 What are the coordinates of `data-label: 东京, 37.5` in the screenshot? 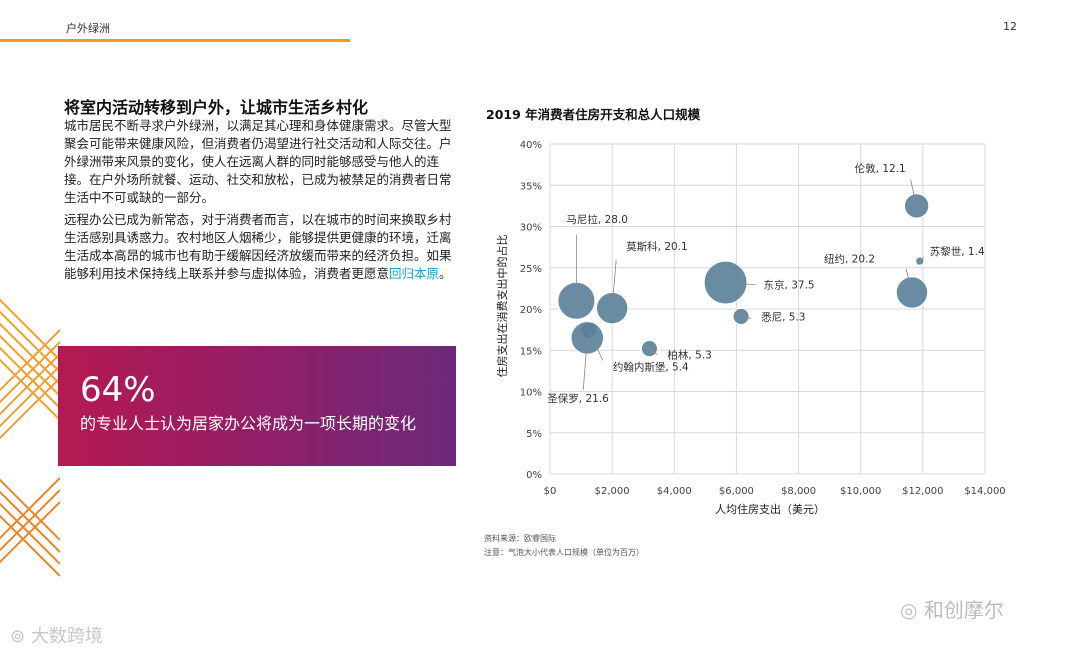 It's located at (789, 285).